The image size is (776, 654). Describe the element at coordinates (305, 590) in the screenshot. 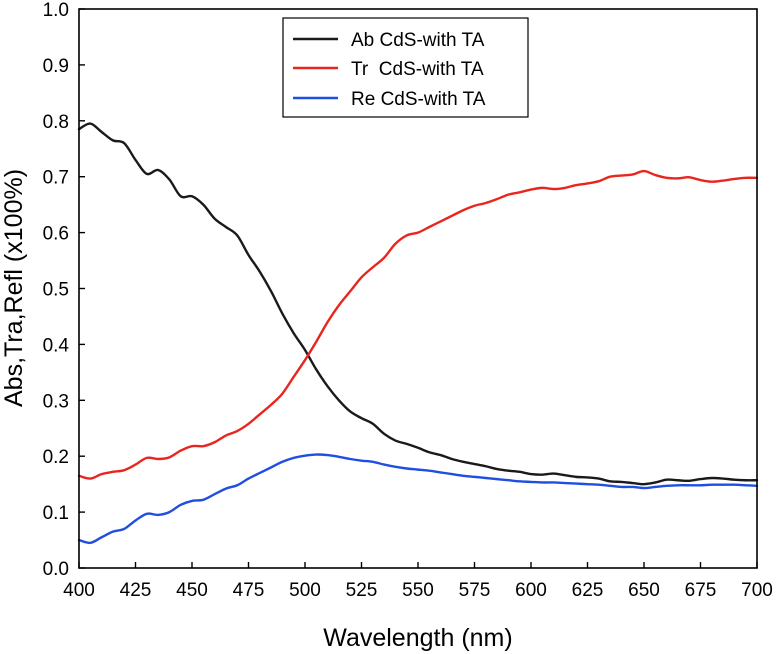

I see `x-tick-label: 500` at that location.